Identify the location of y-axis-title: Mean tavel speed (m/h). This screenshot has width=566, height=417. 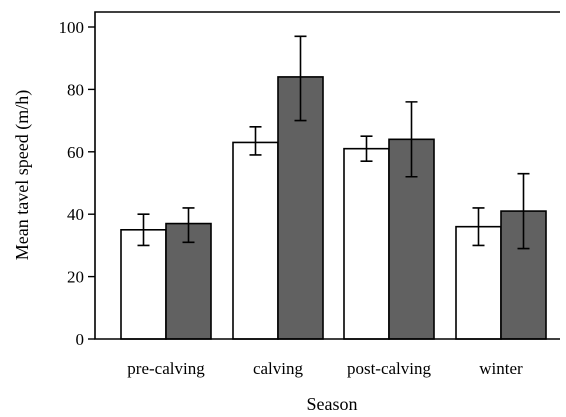
(22, 175).